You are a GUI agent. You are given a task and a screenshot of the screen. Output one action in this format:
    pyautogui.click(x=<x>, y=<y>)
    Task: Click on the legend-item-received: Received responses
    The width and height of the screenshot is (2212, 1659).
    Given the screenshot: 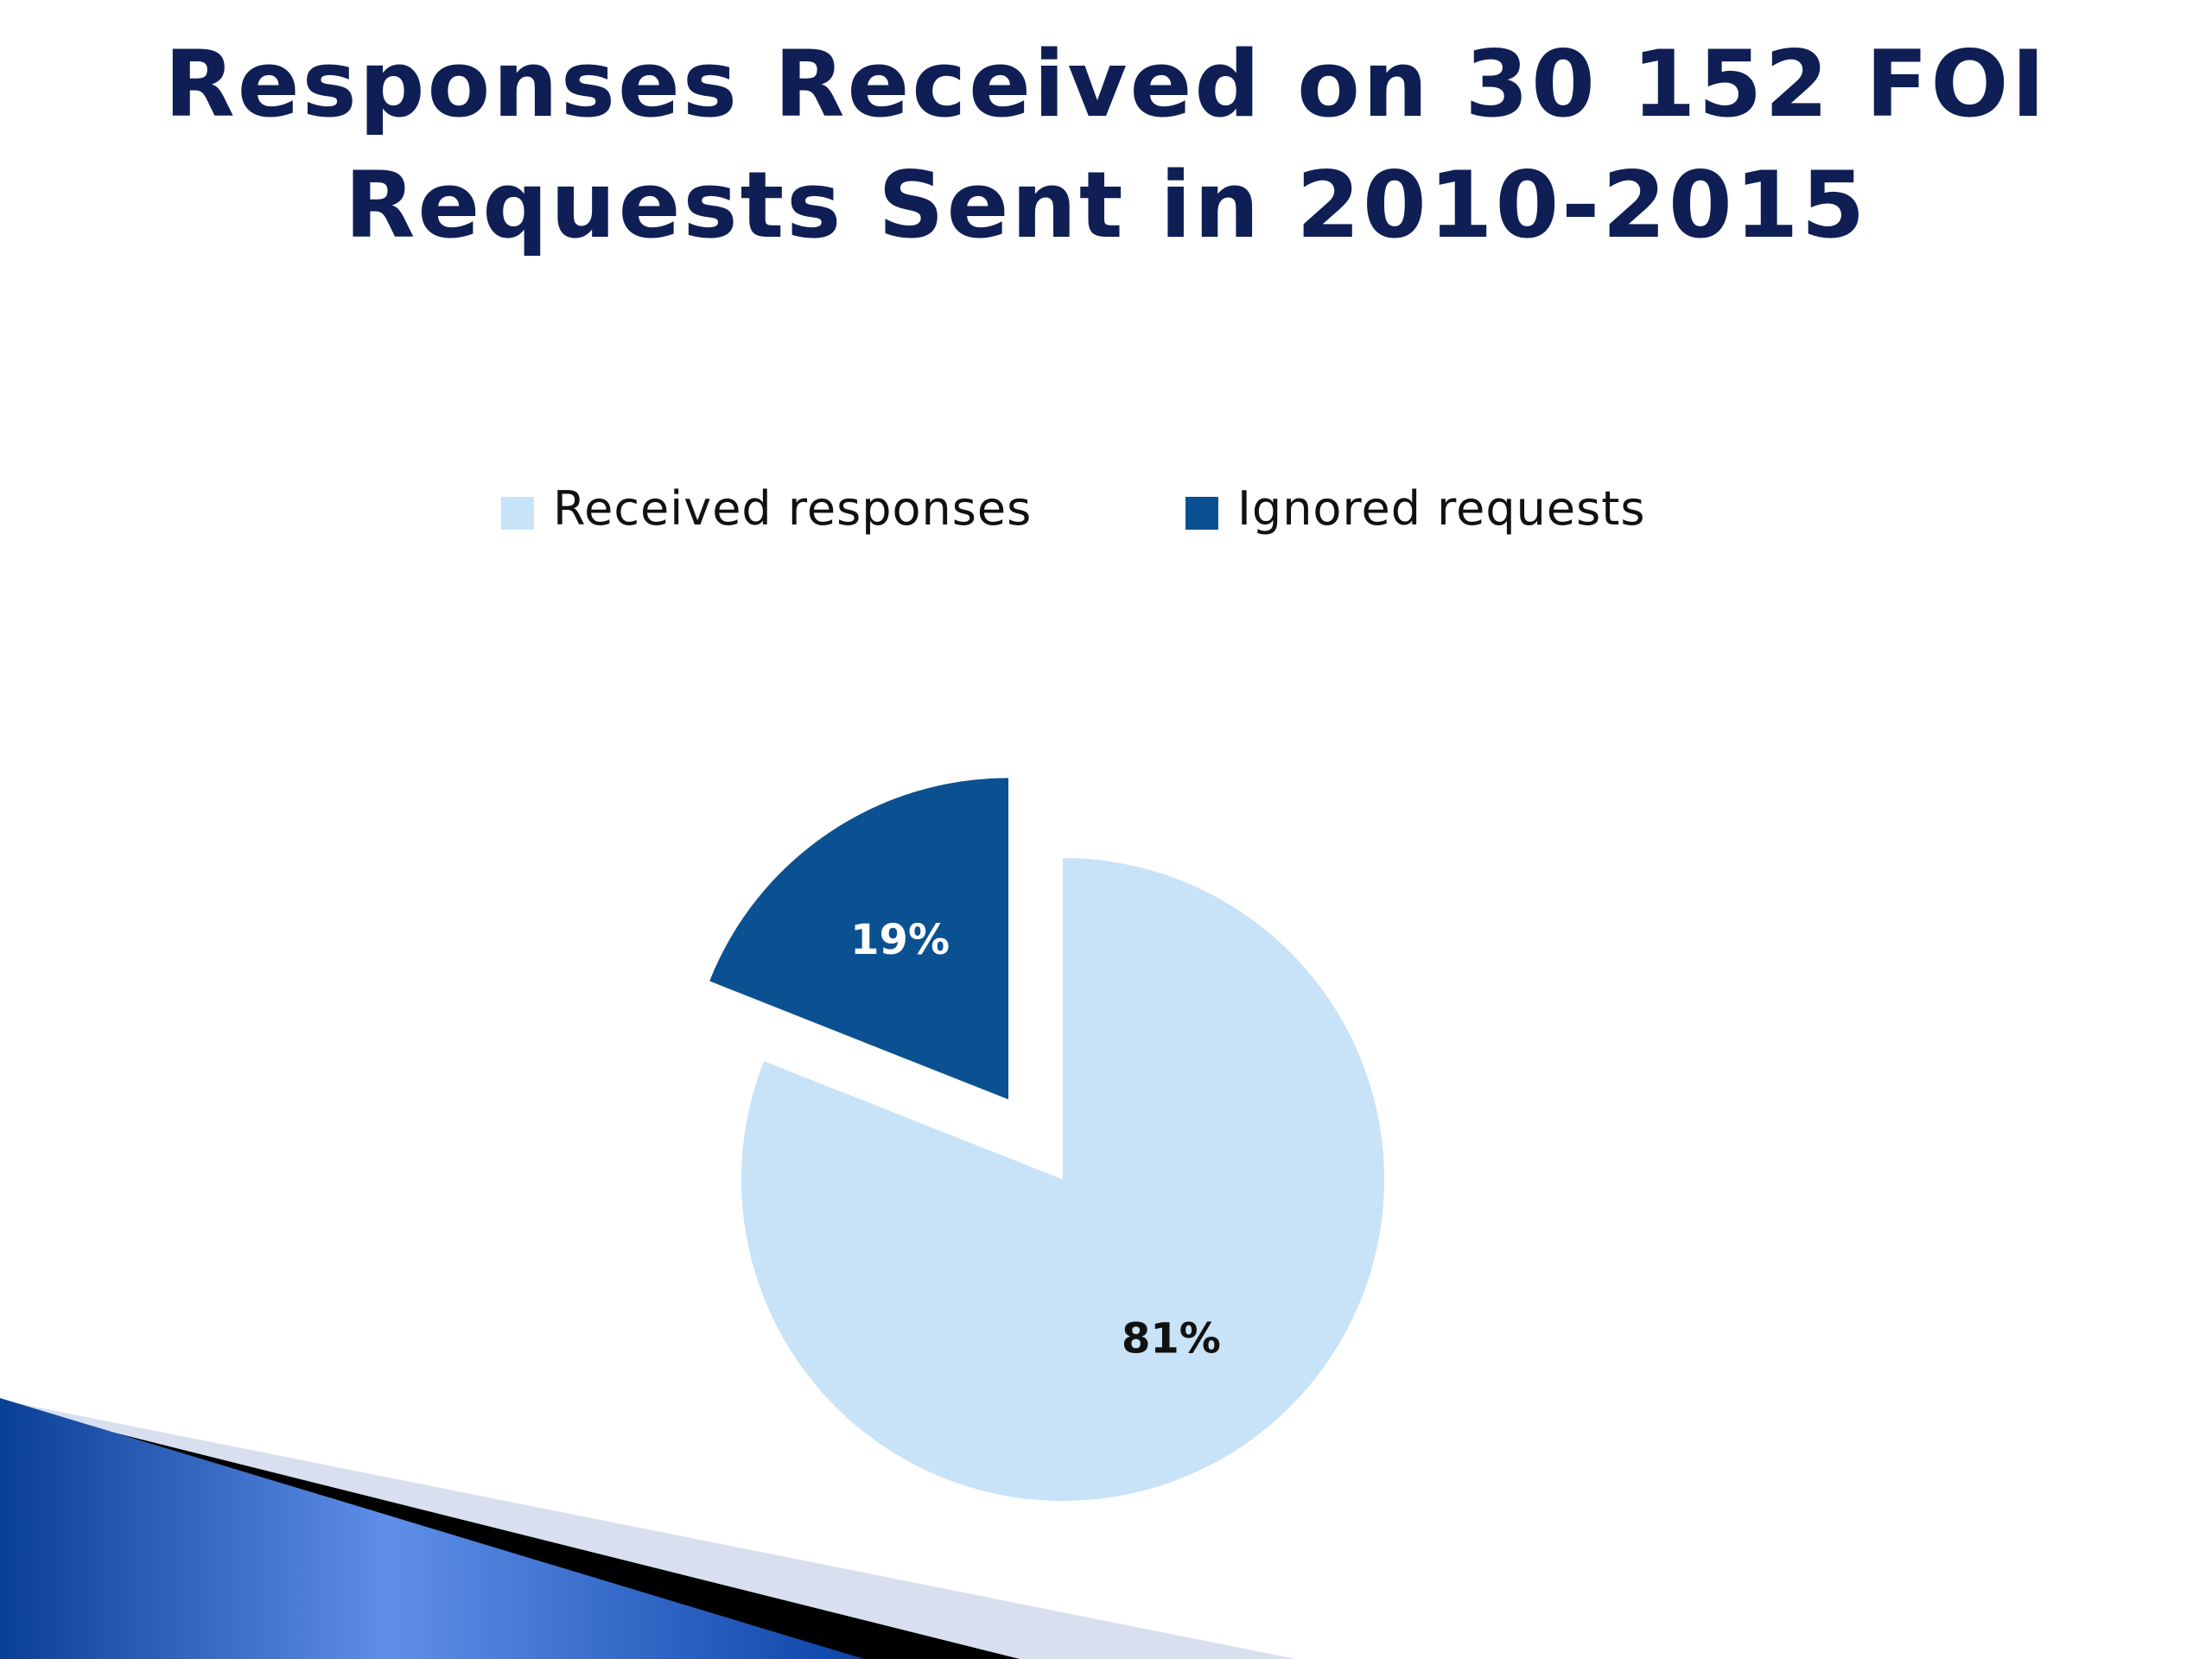 What is the action you would take?
    pyautogui.click(x=766, y=508)
    